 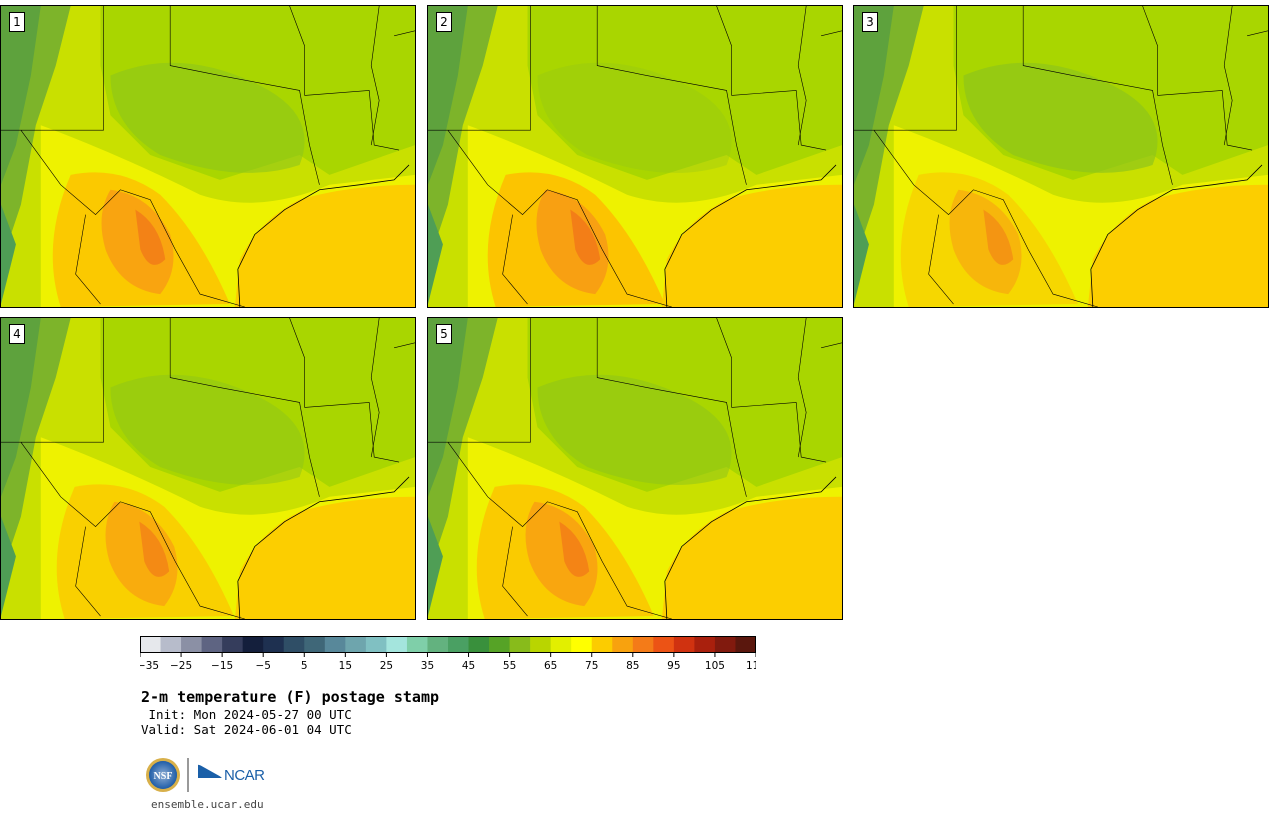 I want to click on colorbar-tick-label: 35, so click(x=427, y=666).